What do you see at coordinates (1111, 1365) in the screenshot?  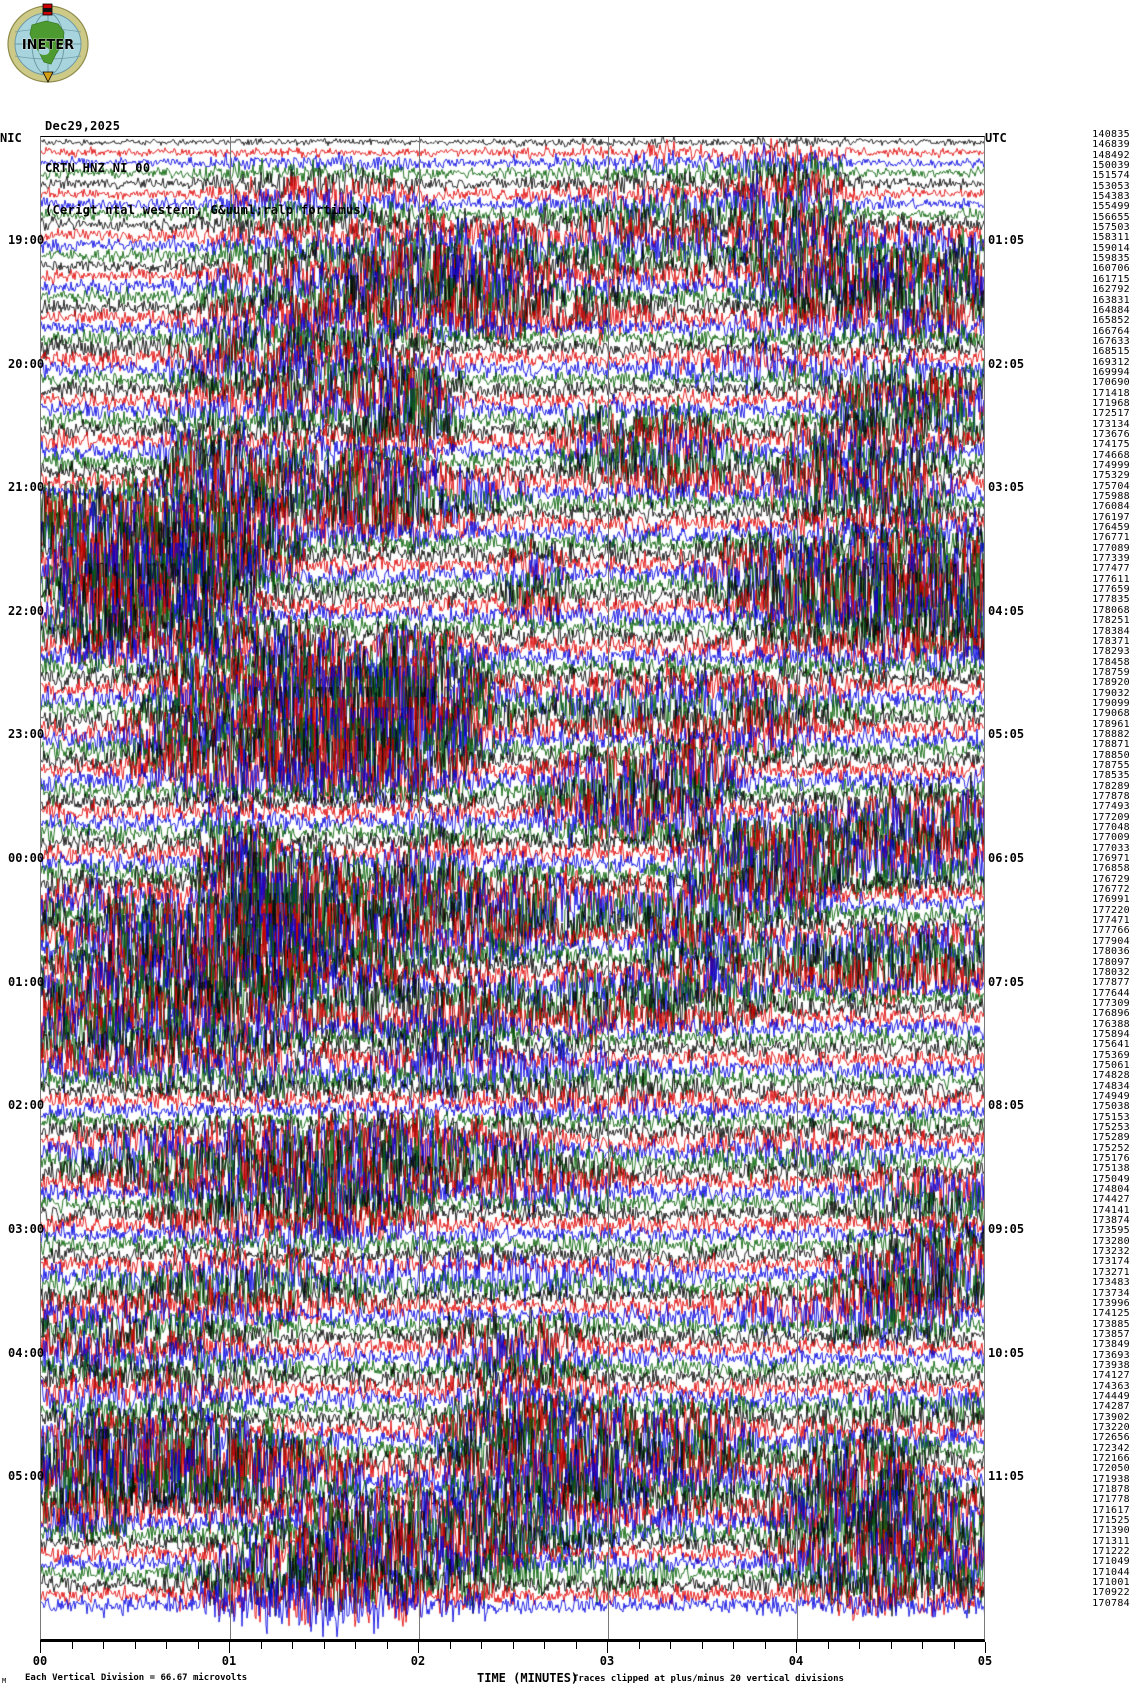 I see `trace-amplitude-value: 173938` at bounding box center [1111, 1365].